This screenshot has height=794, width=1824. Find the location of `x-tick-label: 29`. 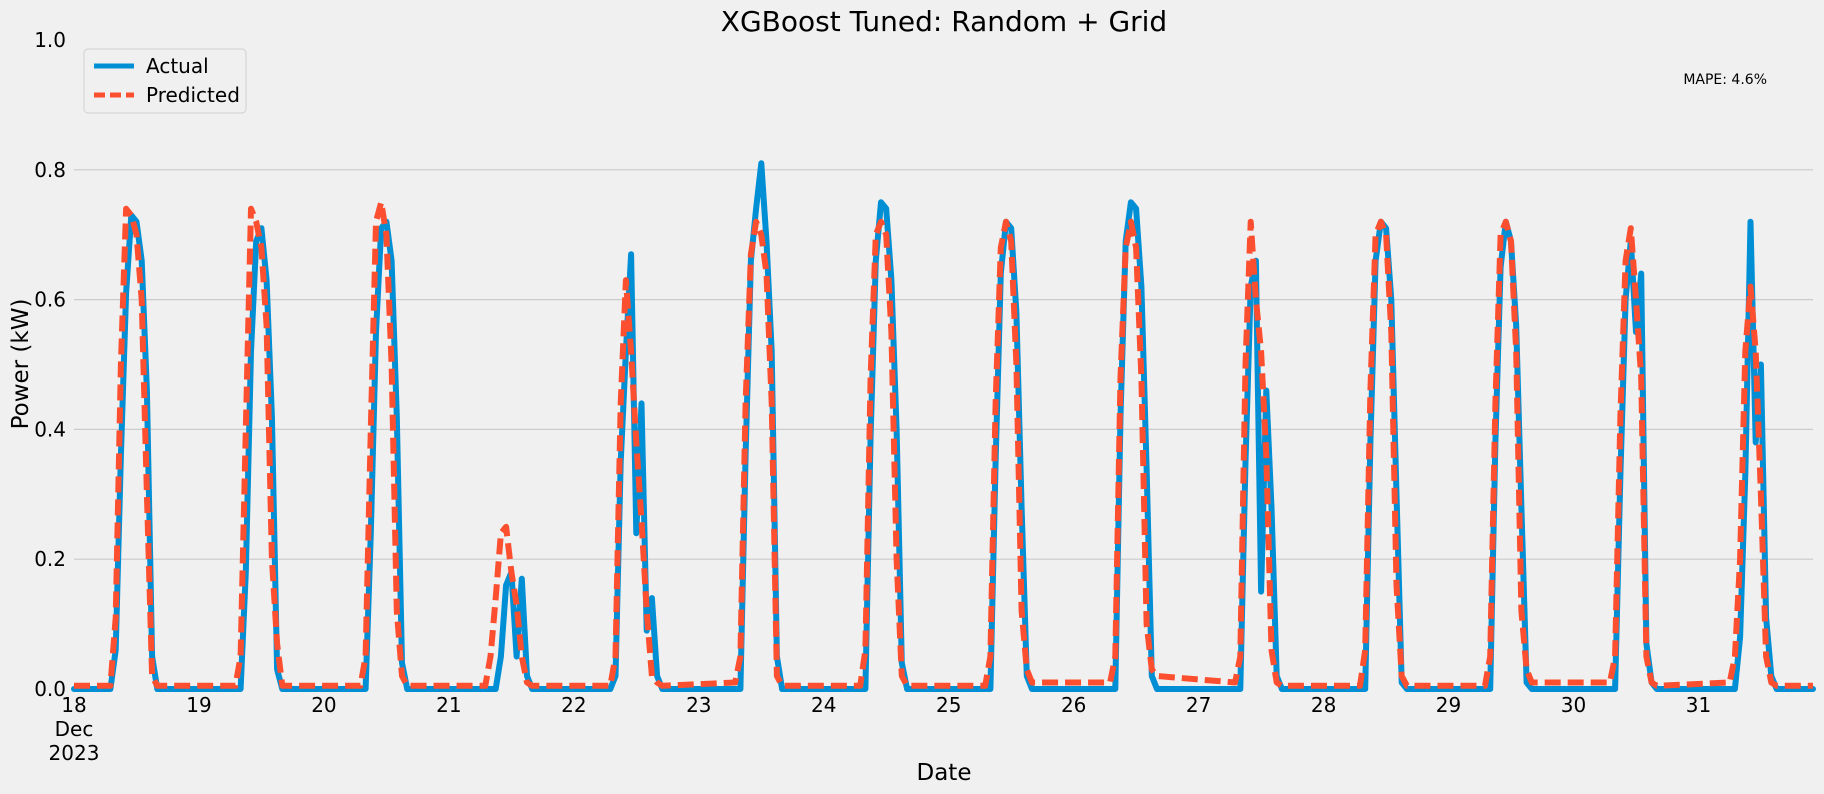

x-tick-label: 29 is located at coordinates (1448, 705).